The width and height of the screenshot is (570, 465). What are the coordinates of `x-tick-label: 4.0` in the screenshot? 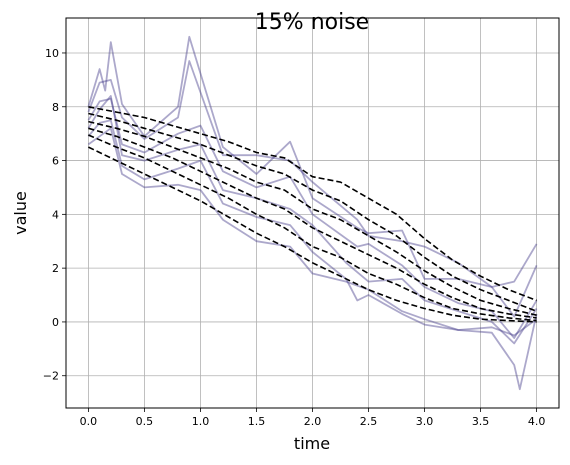 It's located at (537, 421).